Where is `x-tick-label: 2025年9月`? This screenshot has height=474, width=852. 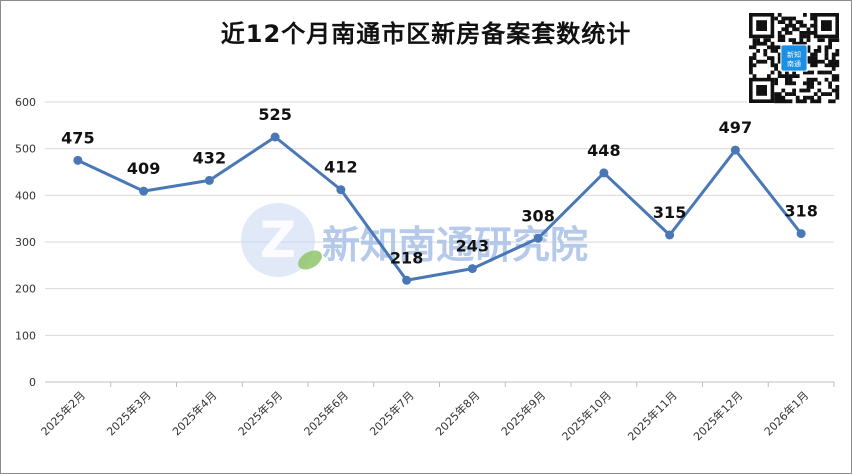 x-tick-label: 2025年9月 is located at coordinates (523, 413).